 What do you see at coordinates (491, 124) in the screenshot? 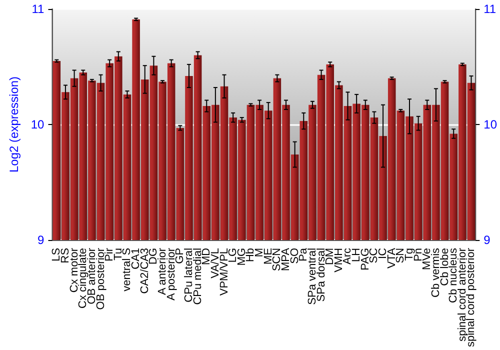
I see `y2-tick-label: 10` at bounding box center [491, 124].